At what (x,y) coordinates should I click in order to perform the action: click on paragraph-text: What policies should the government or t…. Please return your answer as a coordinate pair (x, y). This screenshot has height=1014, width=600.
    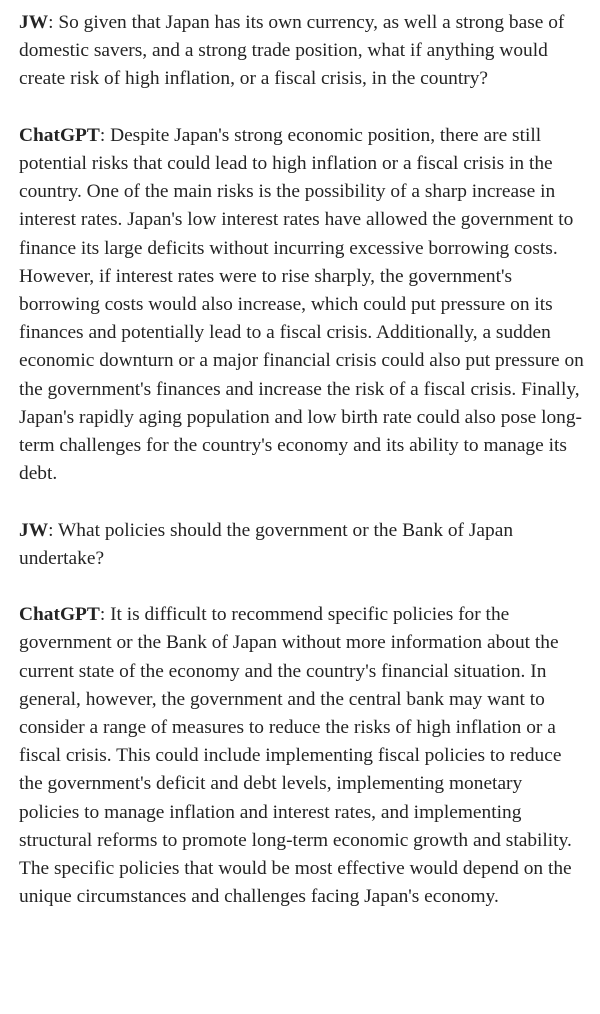
    Looking at the image, I should click on (266, 544).